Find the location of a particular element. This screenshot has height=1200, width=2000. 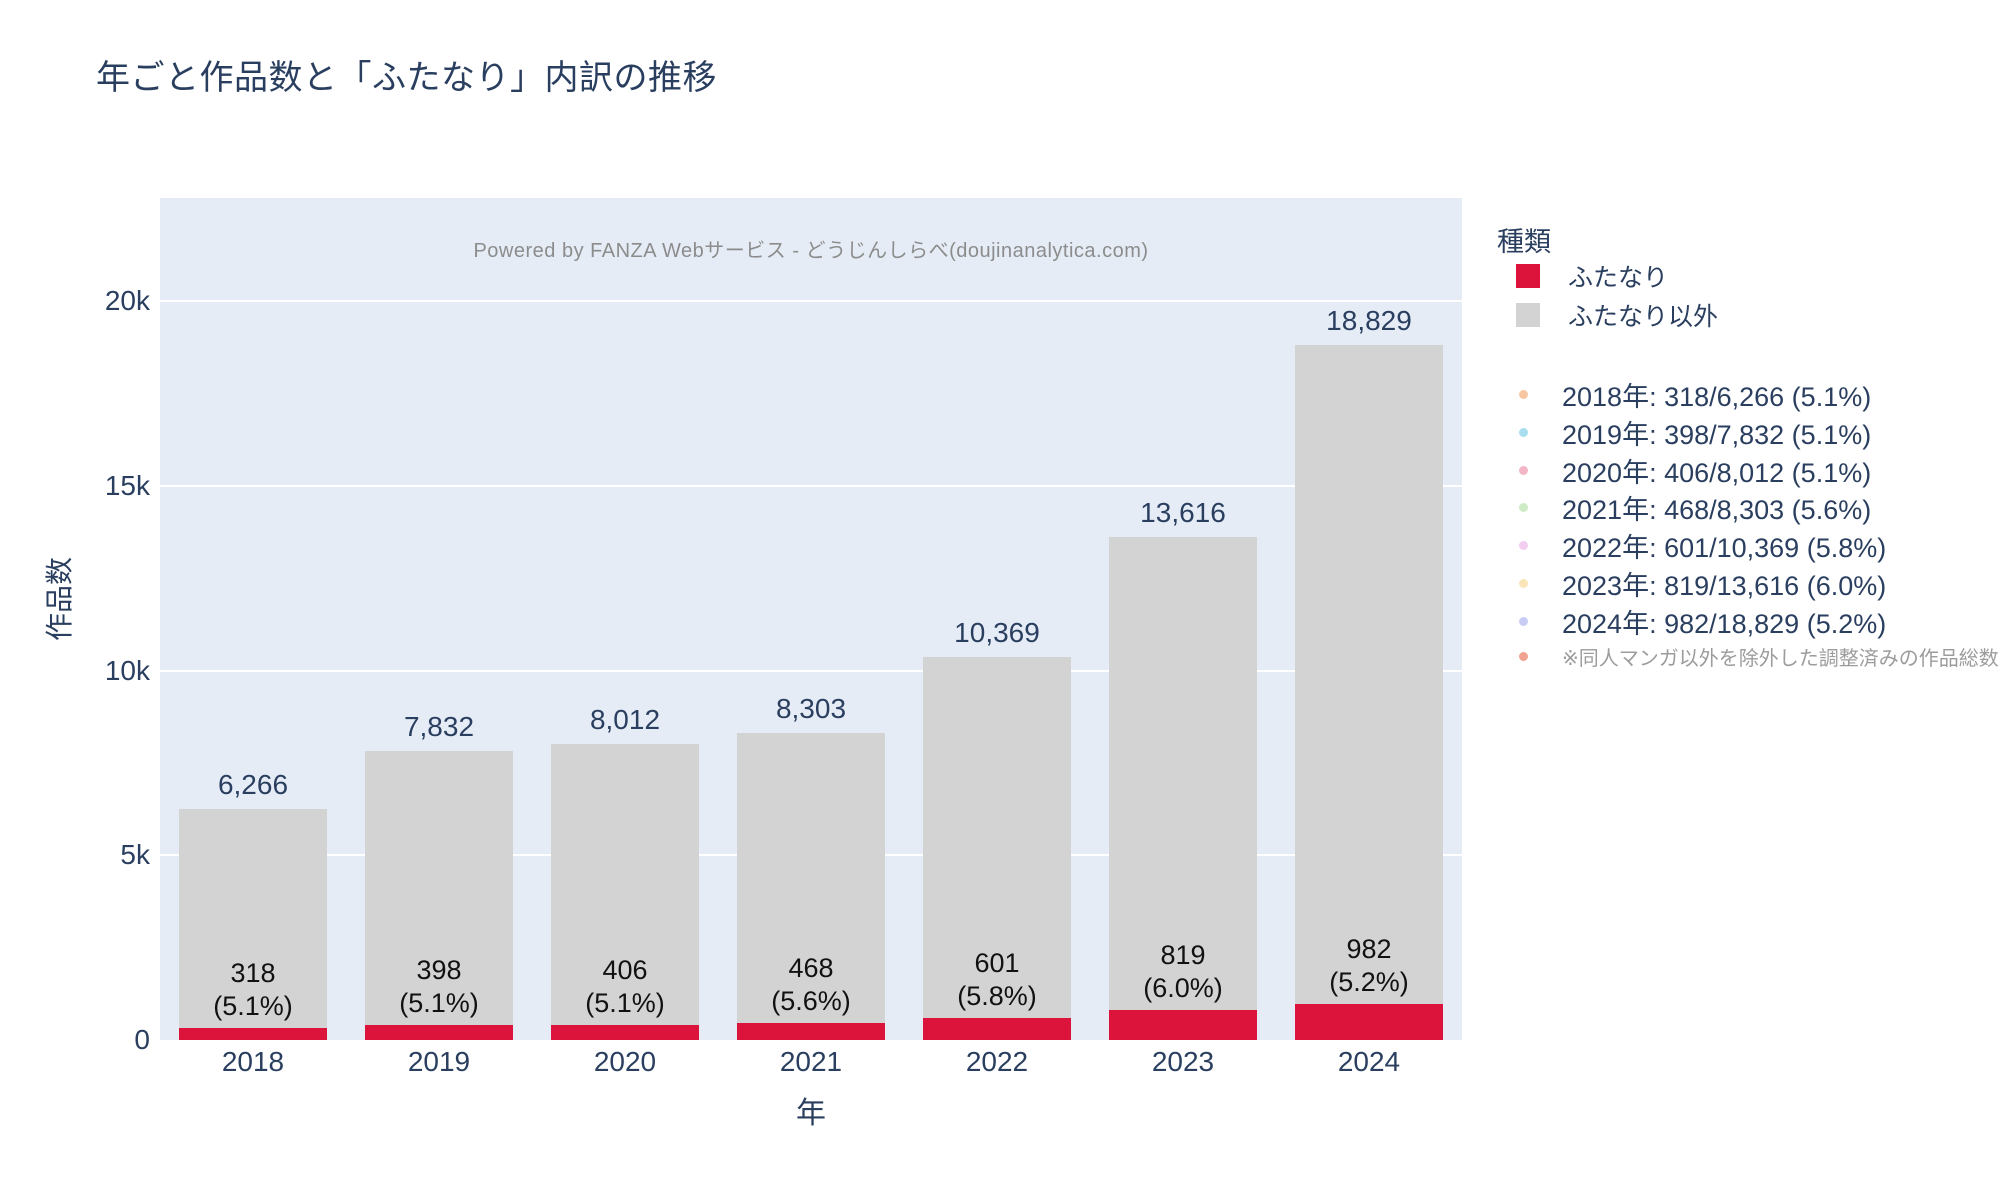

annotation-line: 2019年: 398/7,832 (5.1%) is located at coordinates (1695, 432).